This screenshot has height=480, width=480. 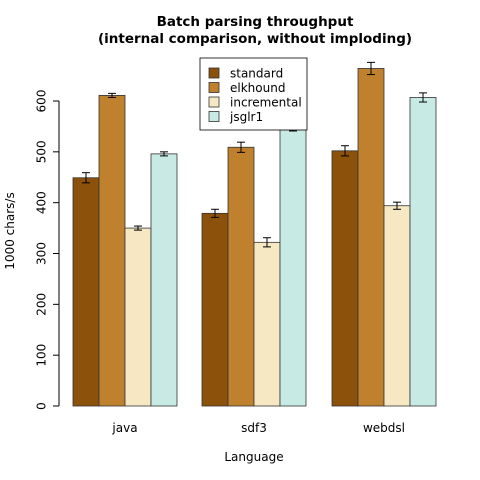 I want to click on error-bar-incremental-sdf3, so click(x=267, y=242).